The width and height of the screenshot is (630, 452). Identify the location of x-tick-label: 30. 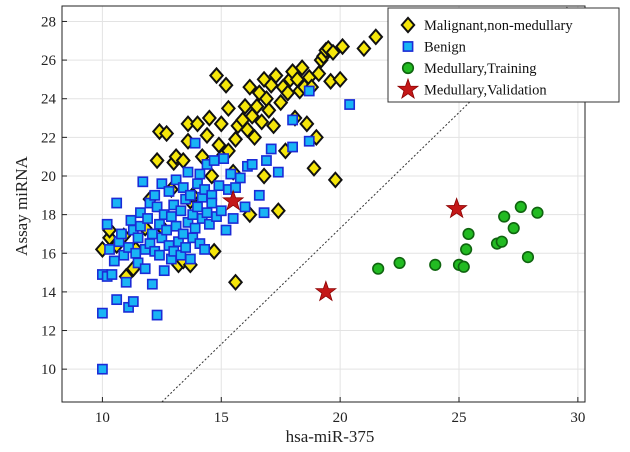
(577, 418).